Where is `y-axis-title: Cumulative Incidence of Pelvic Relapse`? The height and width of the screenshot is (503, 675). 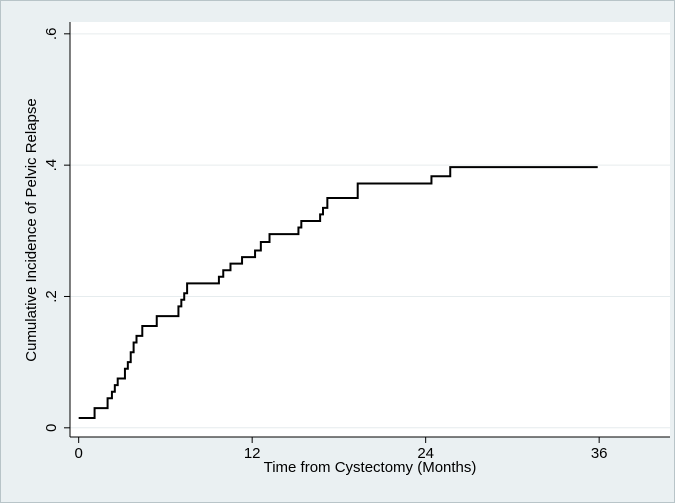
y-axis-title: Cumulative Incidence of Pelvic Relapse is located at coordinates (31, 229).